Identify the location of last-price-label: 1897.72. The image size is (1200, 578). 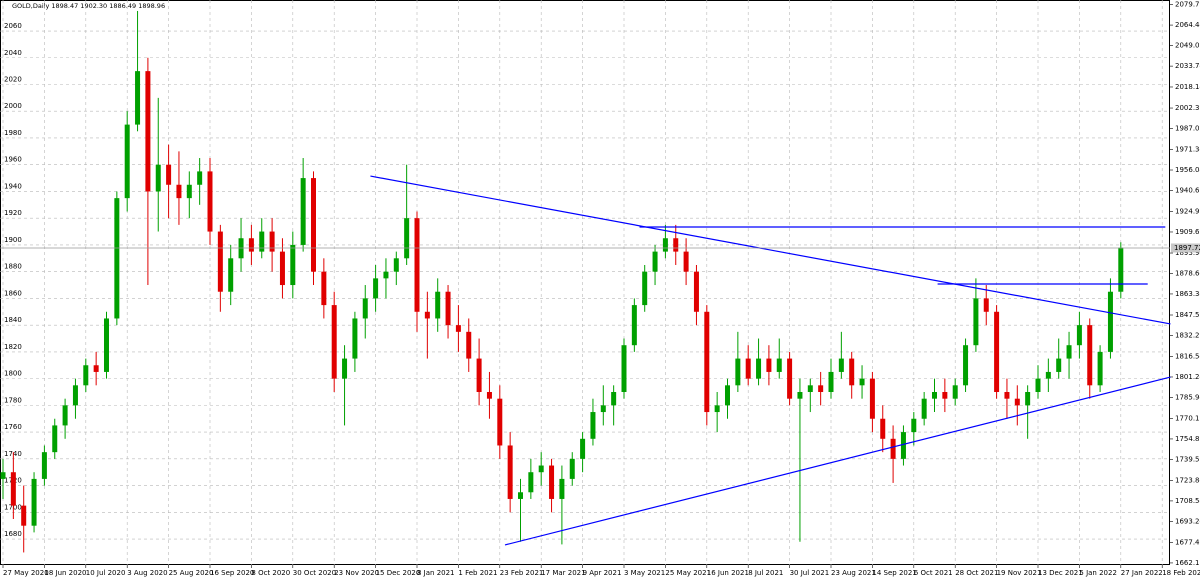
(1187, 248).